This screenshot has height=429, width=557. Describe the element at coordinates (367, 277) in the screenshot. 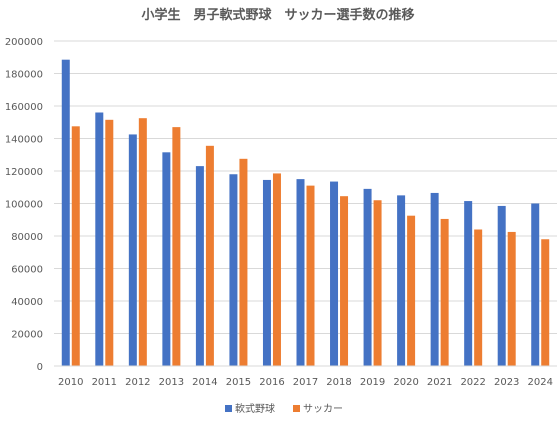

I see `bar-baseball-2019` at that location.